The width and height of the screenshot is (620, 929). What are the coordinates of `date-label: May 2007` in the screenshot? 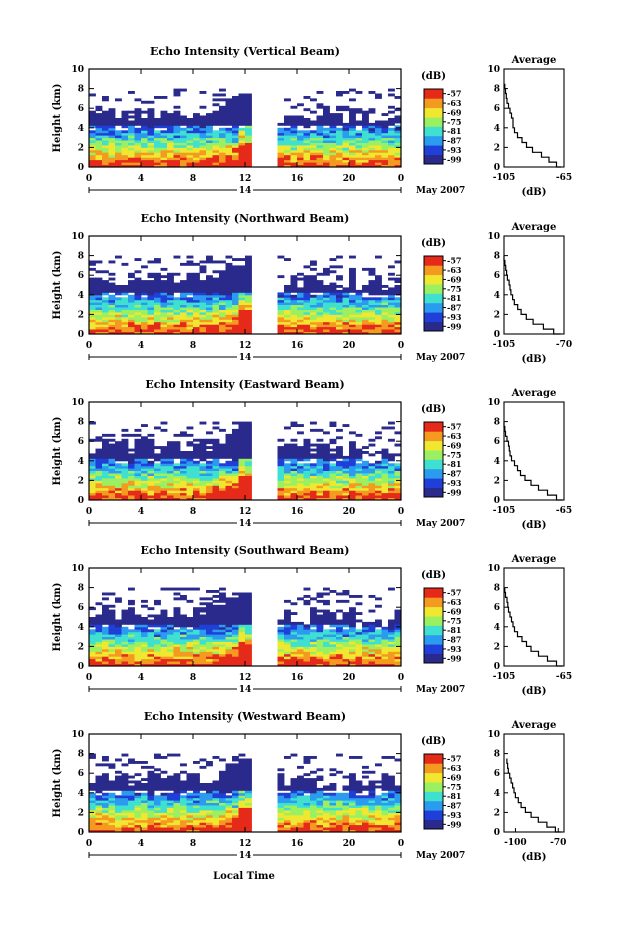 It's located at (440, 690).